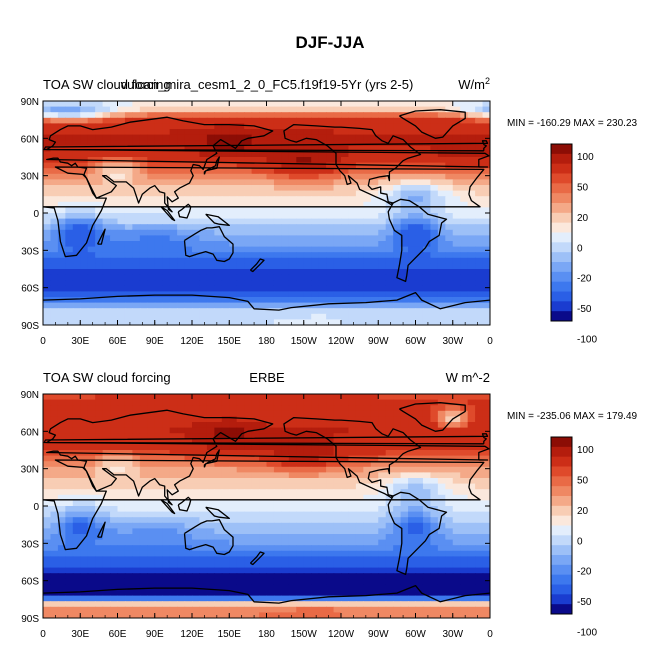 Image resolution: width=661 pixels, height=661 pixels. What do you see at coordinates (268, 164) in the screenshot?
I see `coastline-eurasia` at bounding box center [268, 164].